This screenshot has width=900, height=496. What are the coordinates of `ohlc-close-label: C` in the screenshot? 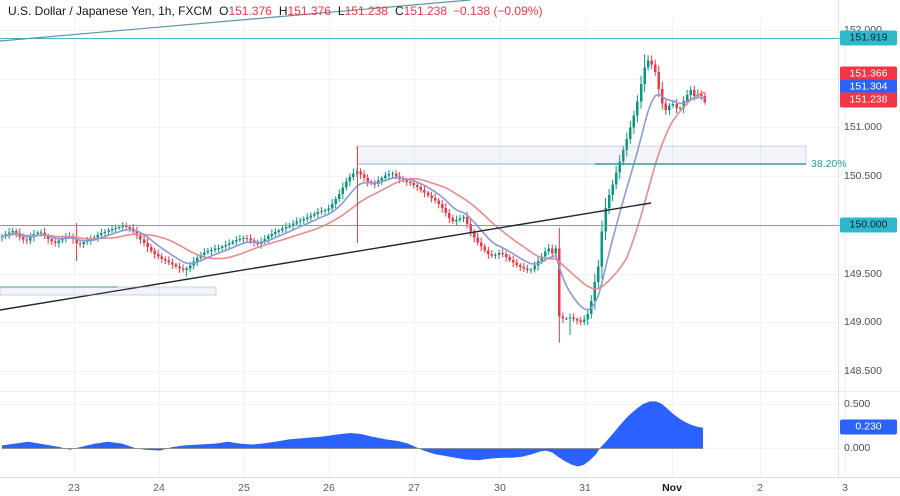 It's located at (399, 11).